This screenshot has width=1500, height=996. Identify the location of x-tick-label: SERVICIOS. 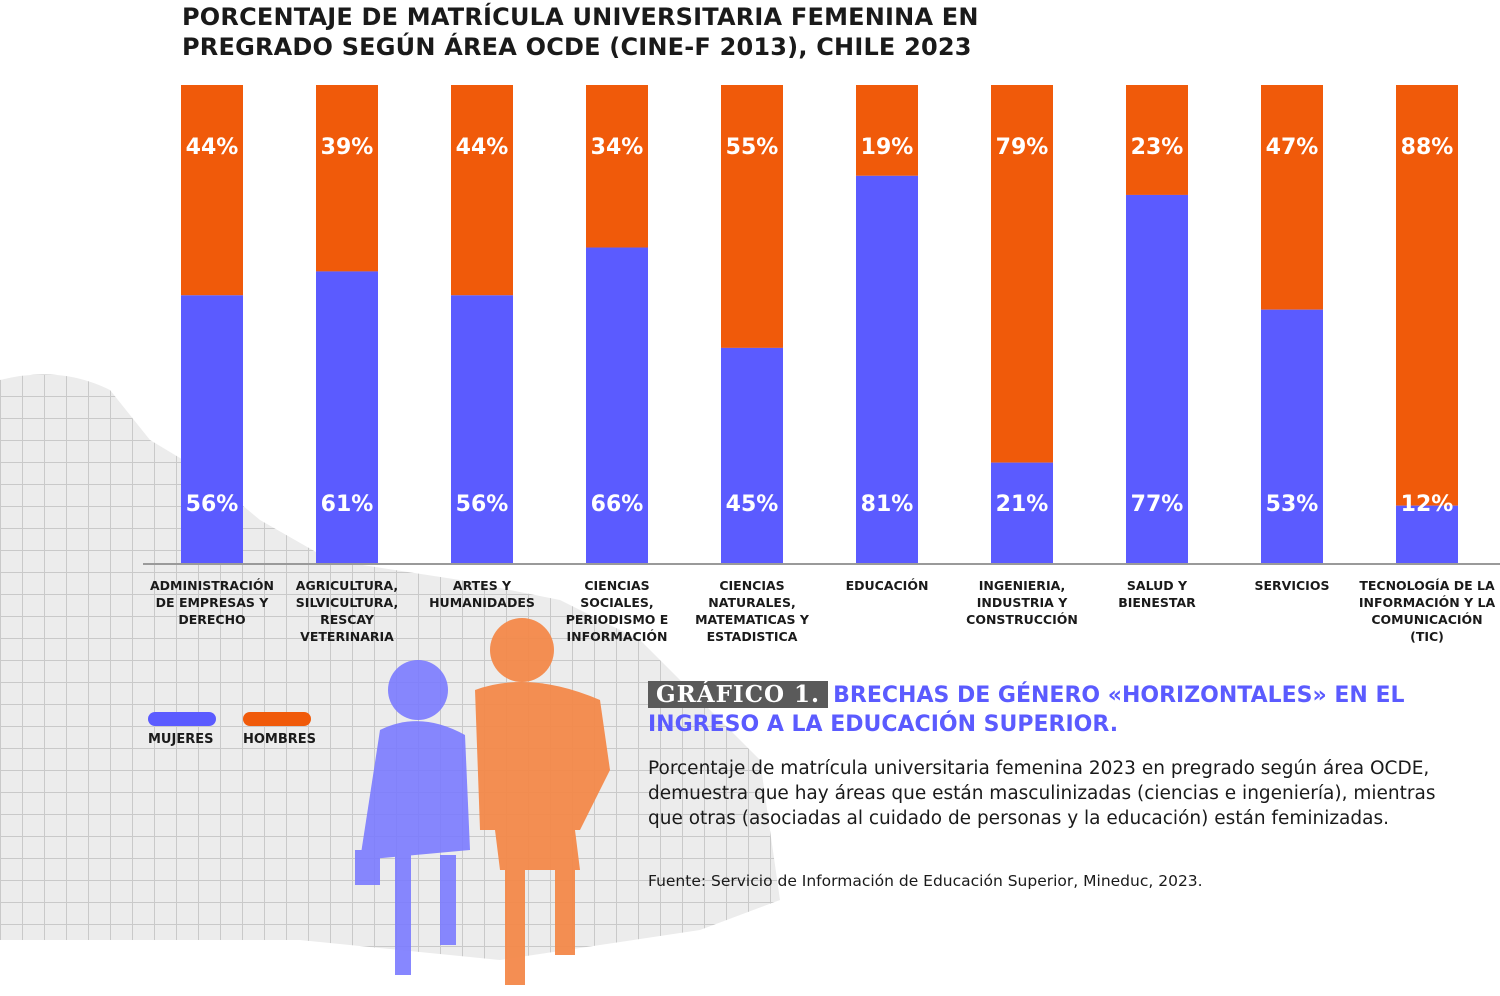
(1292, 585).